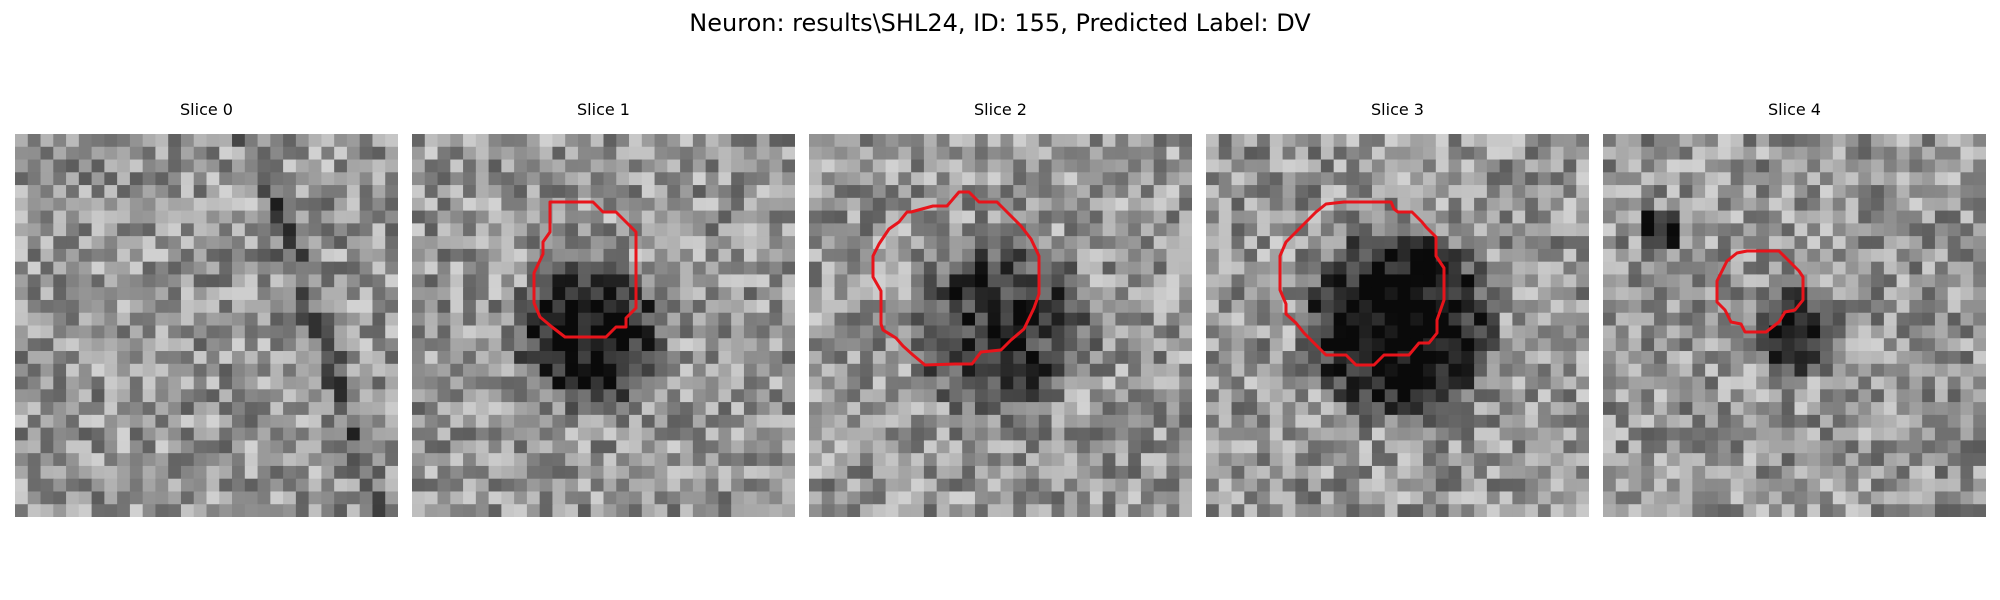 This screenshot has width=2000, height=600. Describe the element at coordinates (206, 325) in the screenshot. I see `slice-0-svg` at that location.